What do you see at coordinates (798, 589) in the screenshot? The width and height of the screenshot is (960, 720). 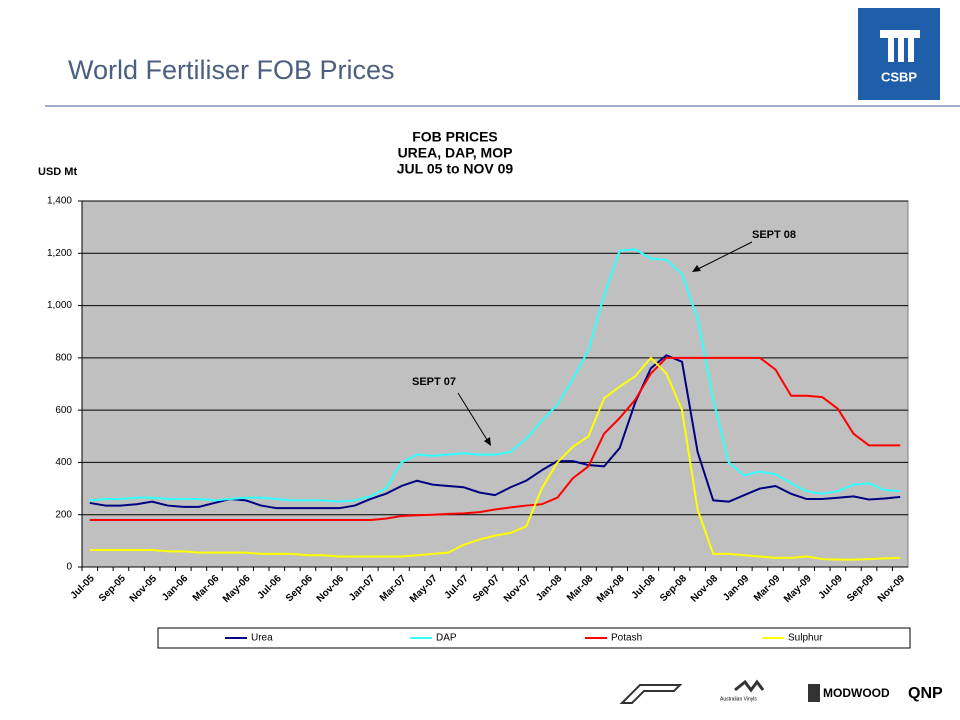 I see `x-tick-label: May-09` at bounding box center [798, 589].